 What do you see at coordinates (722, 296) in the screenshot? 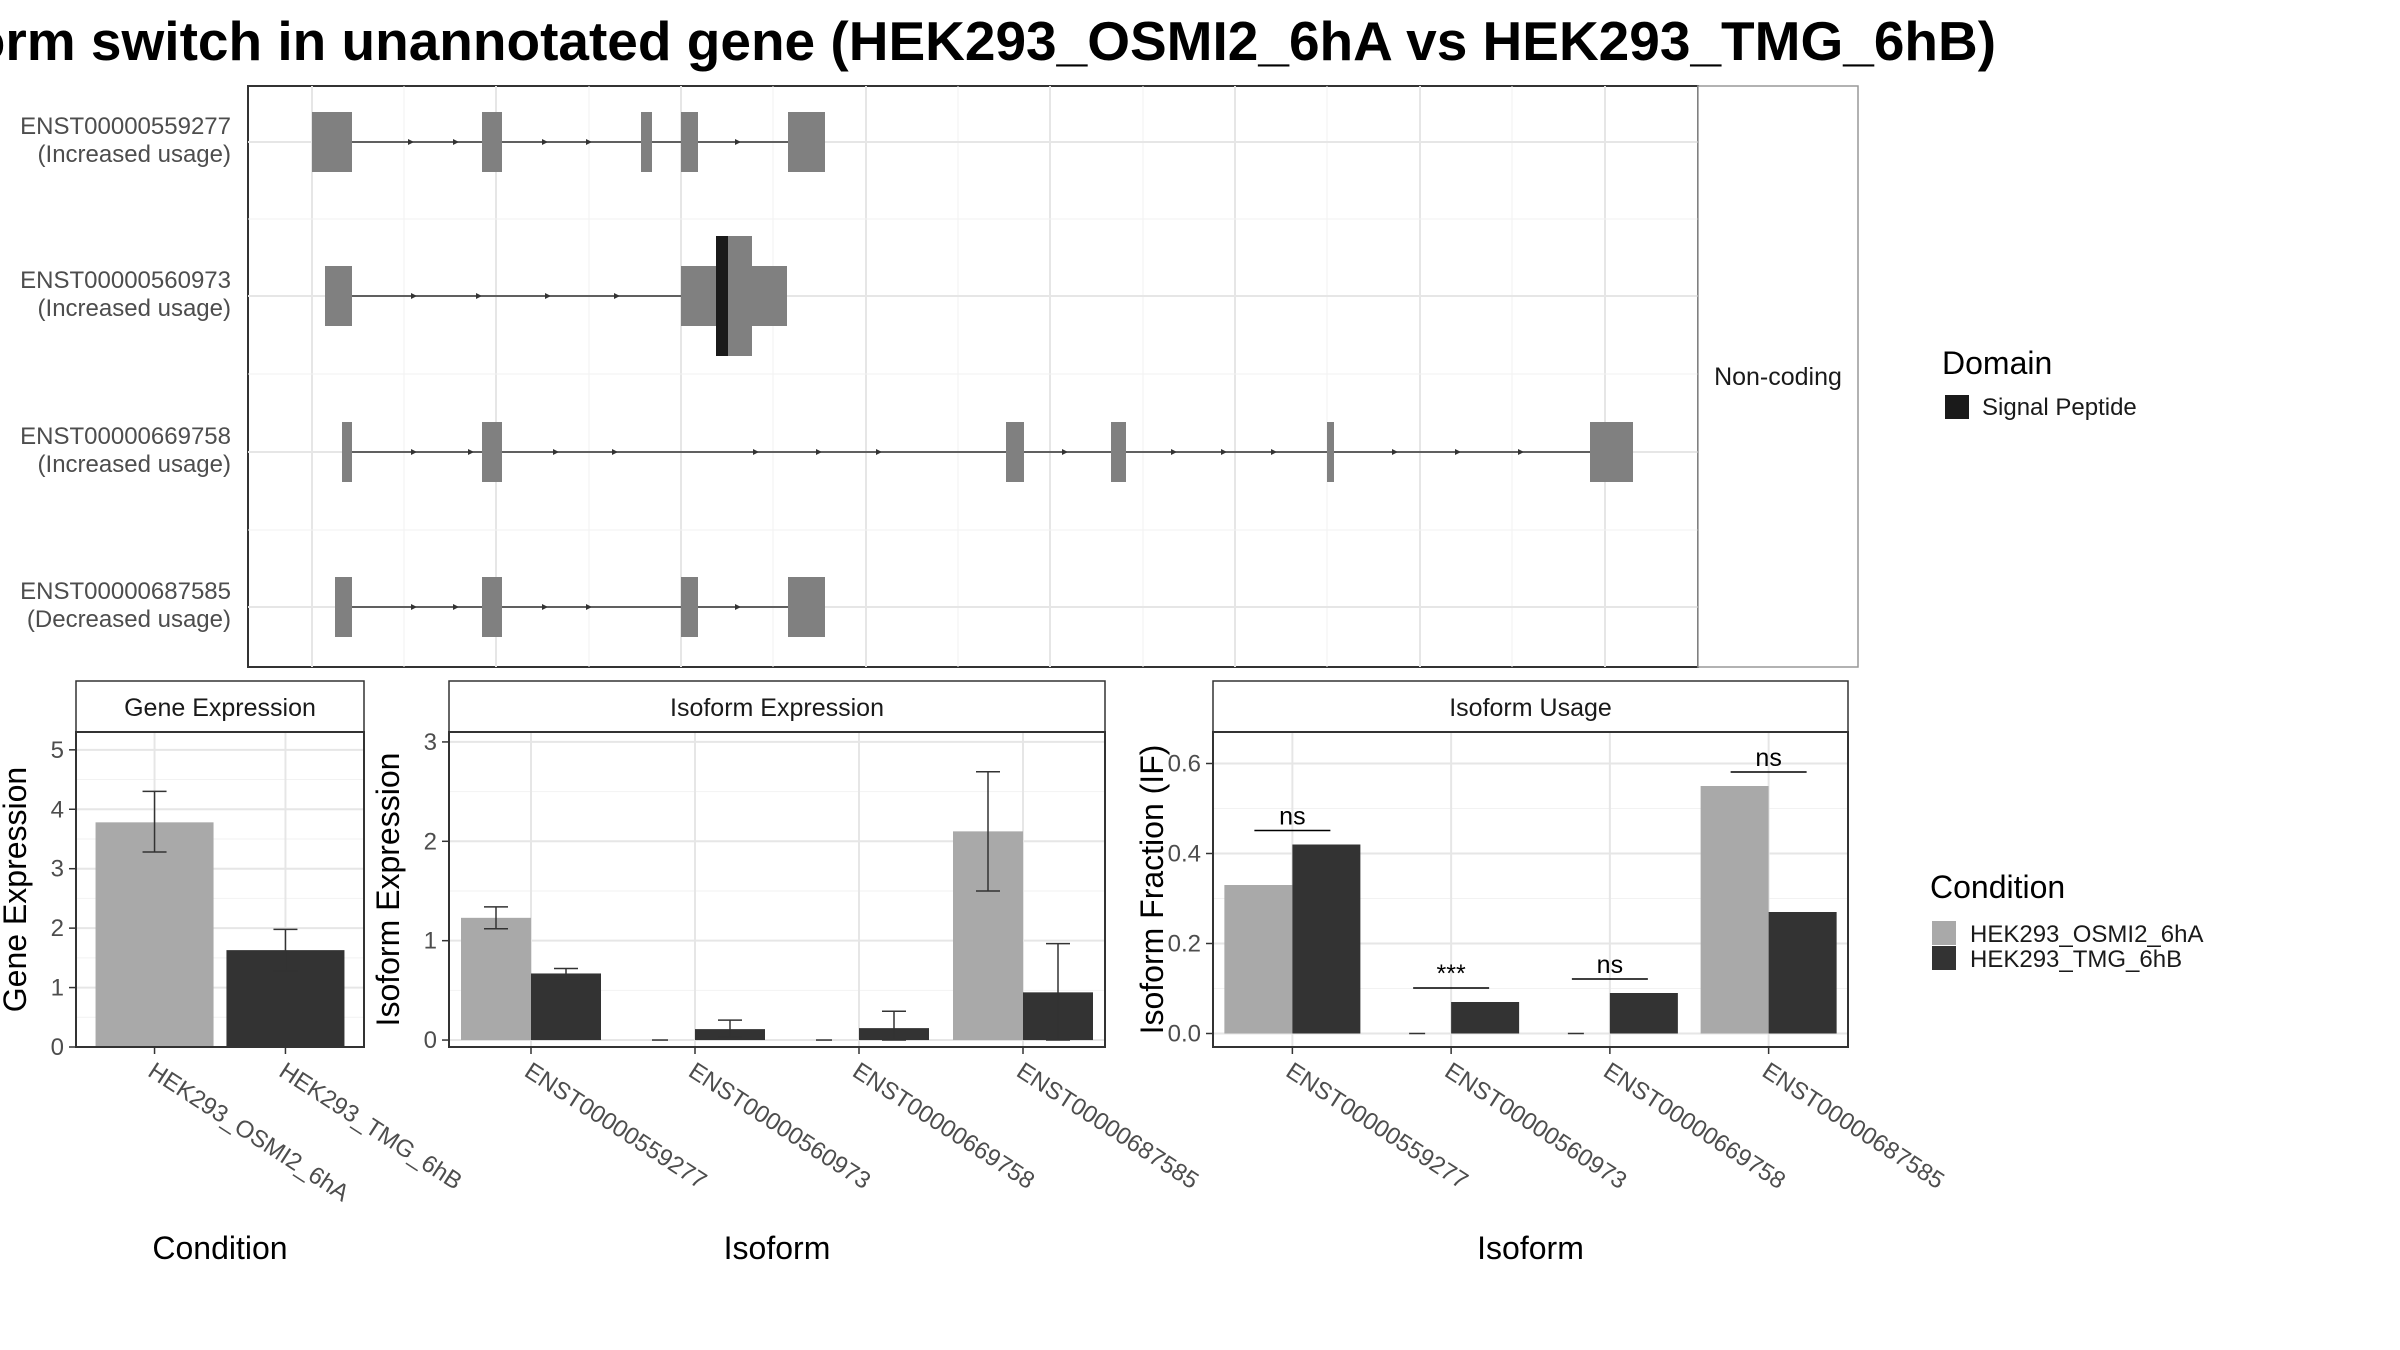
I see `signal-peptide-domain` at bounding box center [722, 296].